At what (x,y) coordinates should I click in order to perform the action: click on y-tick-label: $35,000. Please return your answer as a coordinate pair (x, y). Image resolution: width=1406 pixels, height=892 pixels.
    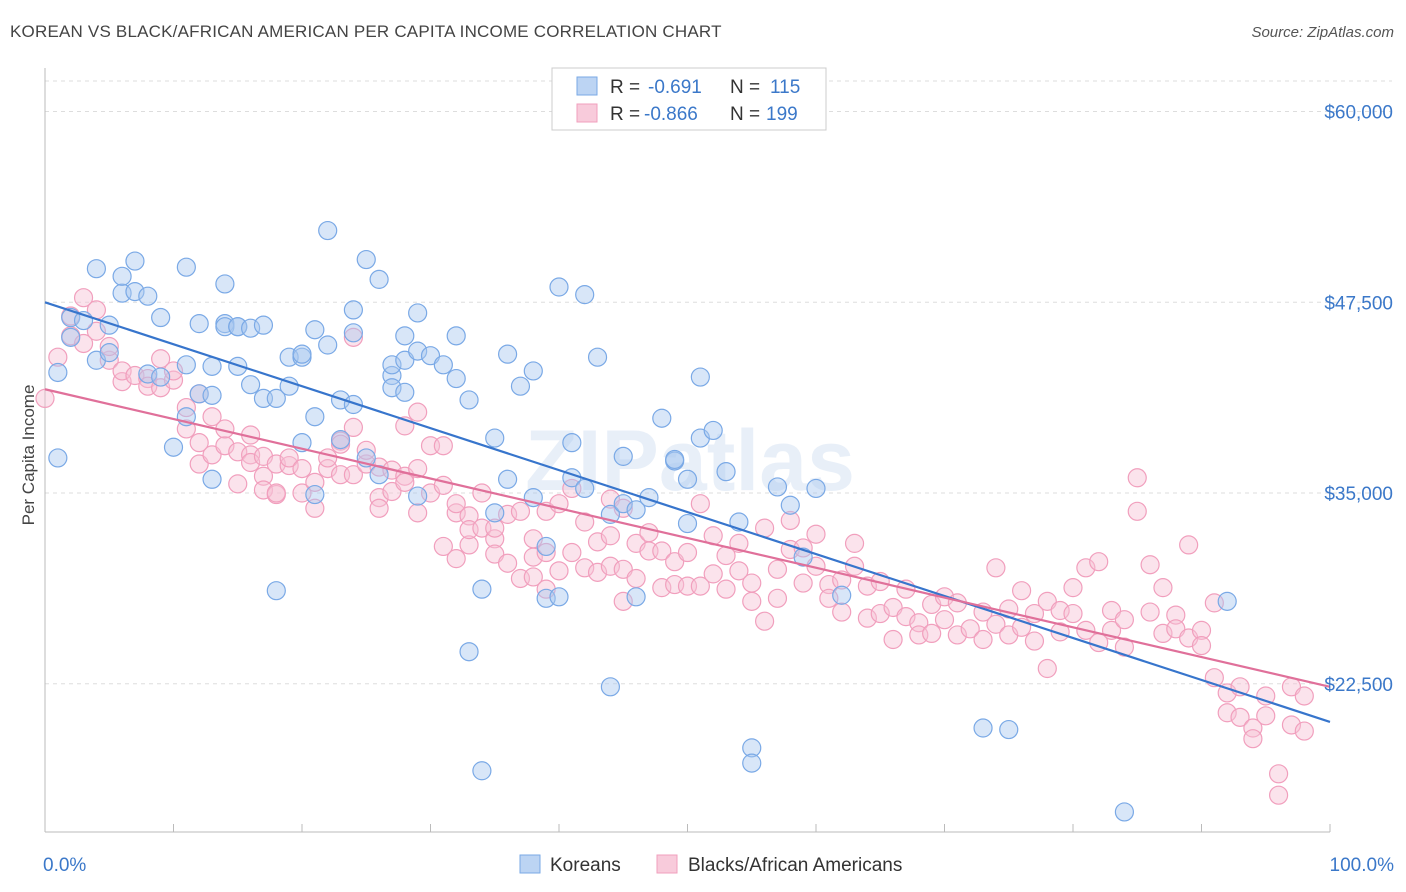
    Looking at the image, I should click on (1358, 494).